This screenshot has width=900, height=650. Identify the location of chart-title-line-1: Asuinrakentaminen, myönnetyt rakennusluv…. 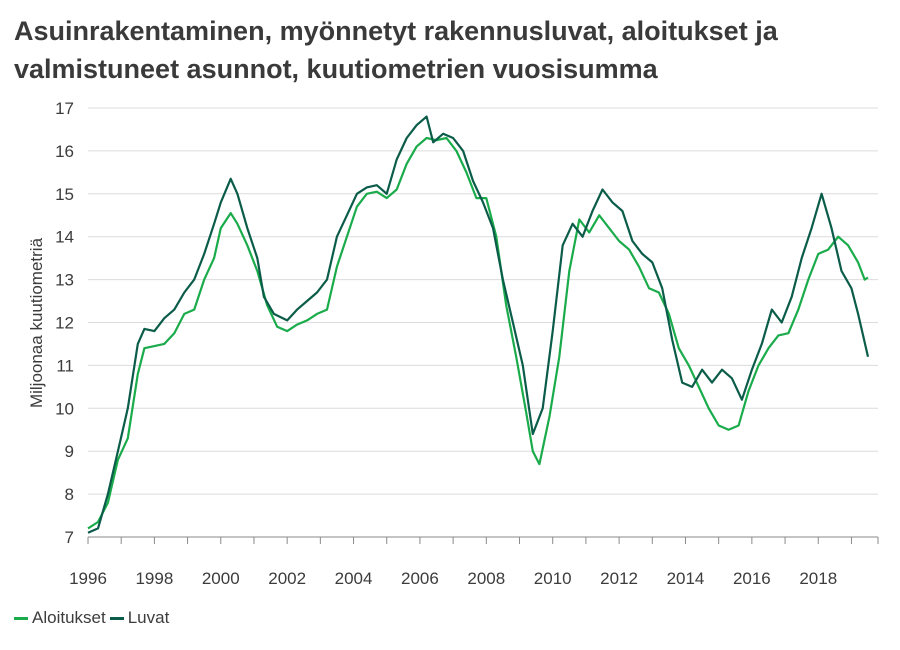
(396, 31).